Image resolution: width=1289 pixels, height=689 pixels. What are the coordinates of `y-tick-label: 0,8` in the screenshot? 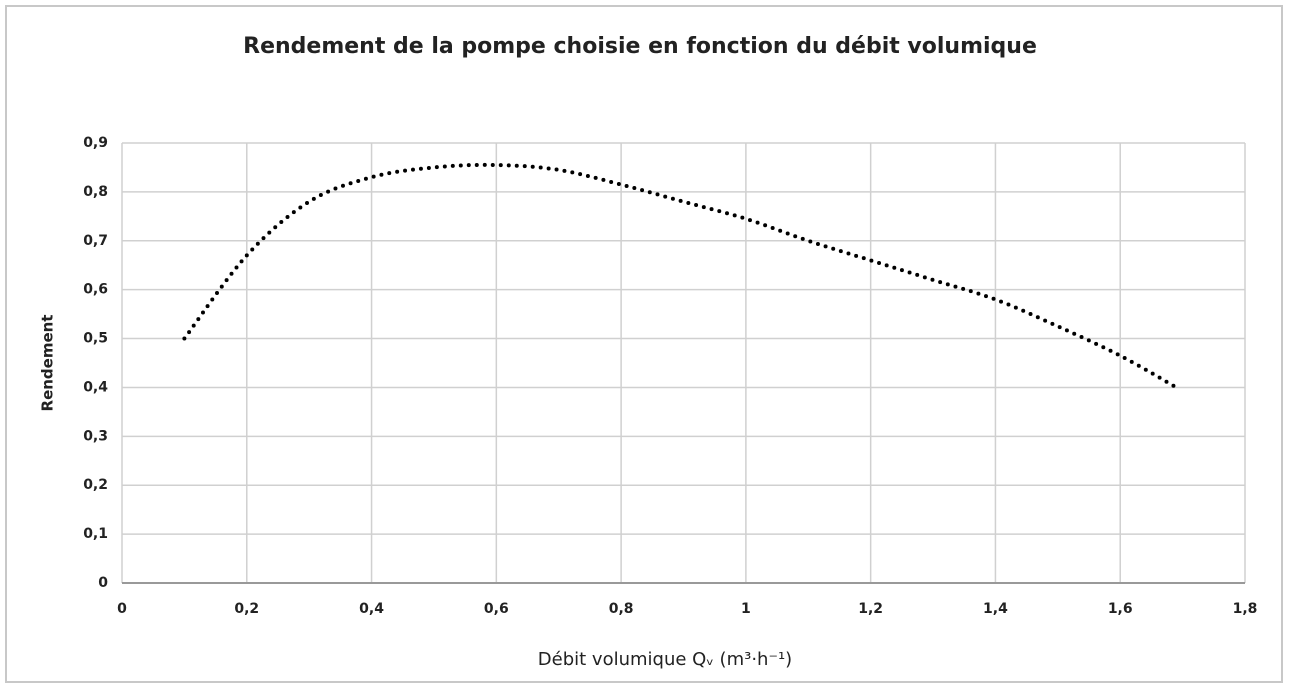 It's located at (95, 192).